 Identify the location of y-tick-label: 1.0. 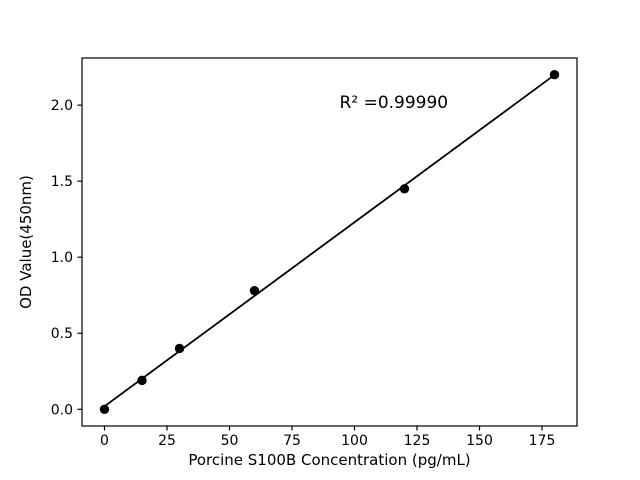
(62, 258).